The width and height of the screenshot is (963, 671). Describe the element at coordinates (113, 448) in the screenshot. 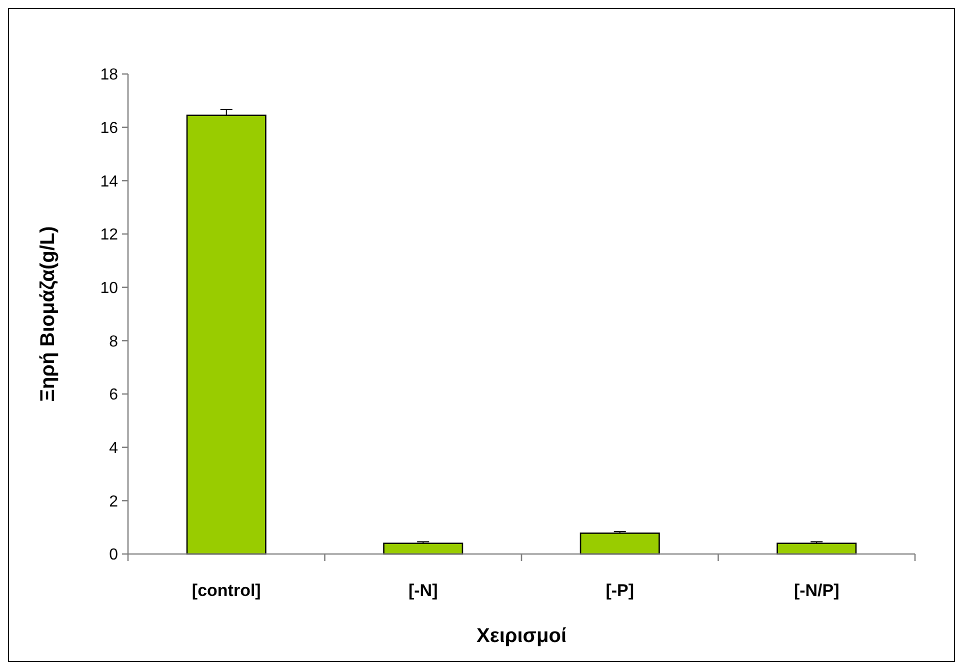

I see `y-tick-label: 4` at that location.